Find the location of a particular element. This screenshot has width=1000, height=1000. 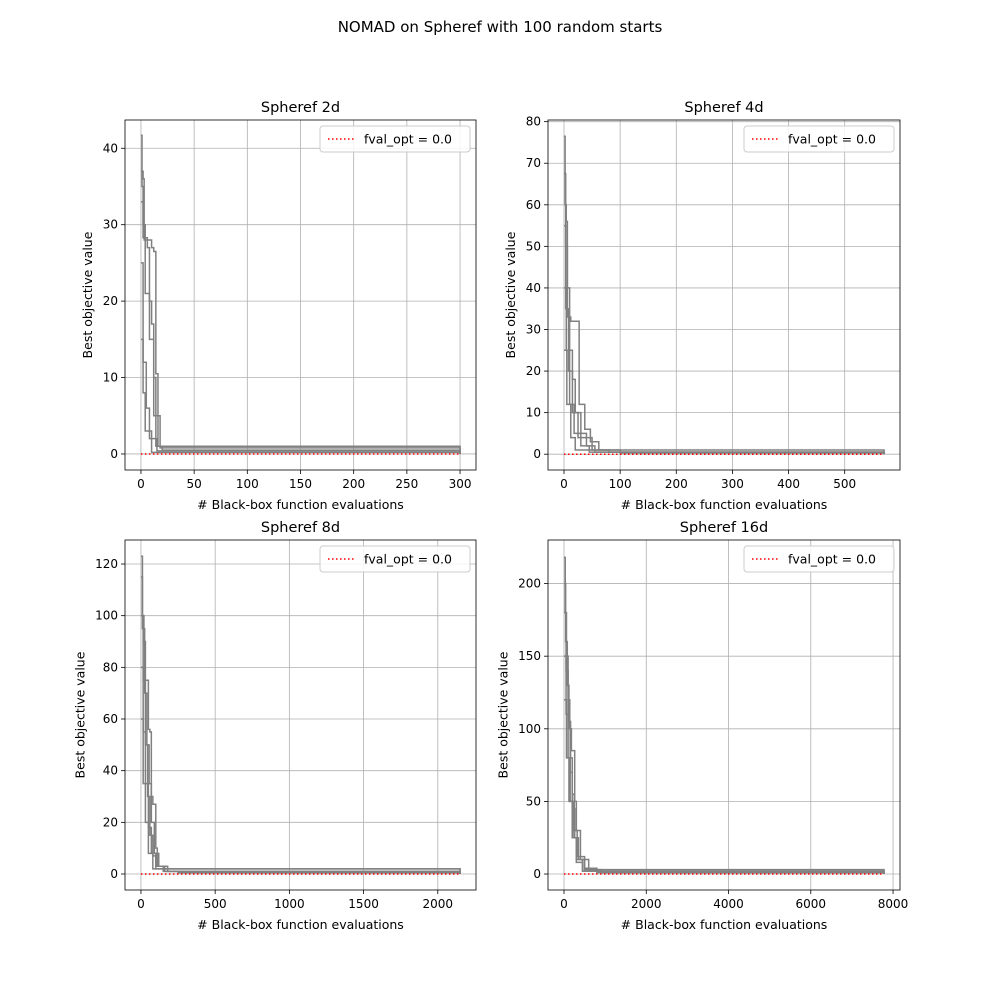

p3-xtick-label-0: 0 is located at coordinates (564, 904).